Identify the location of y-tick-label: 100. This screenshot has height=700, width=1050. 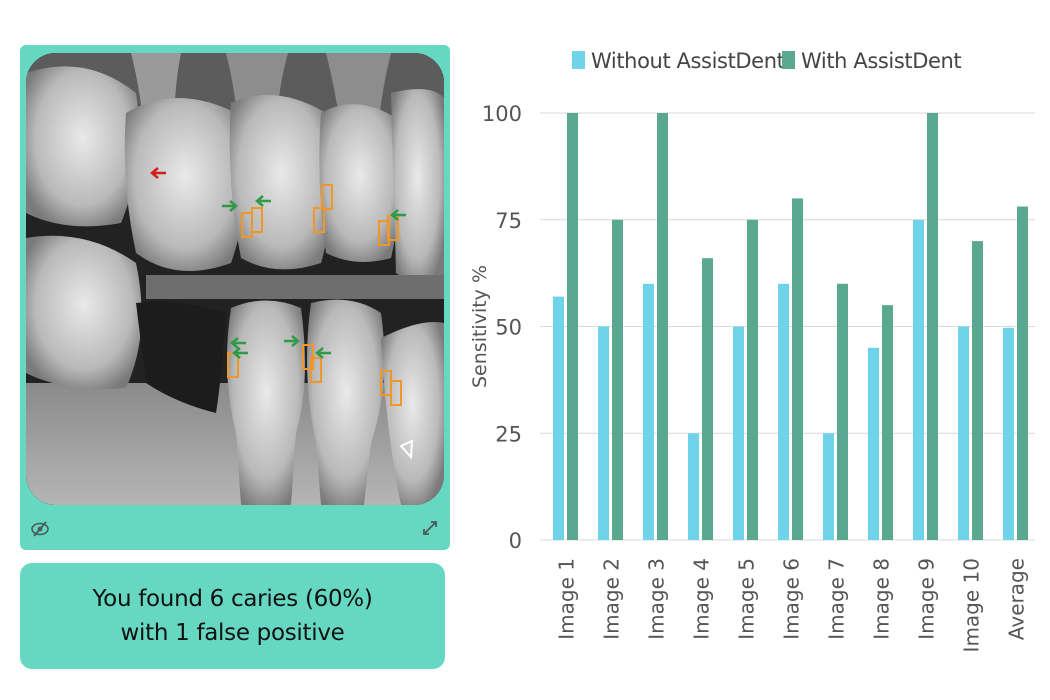
(502, 114).